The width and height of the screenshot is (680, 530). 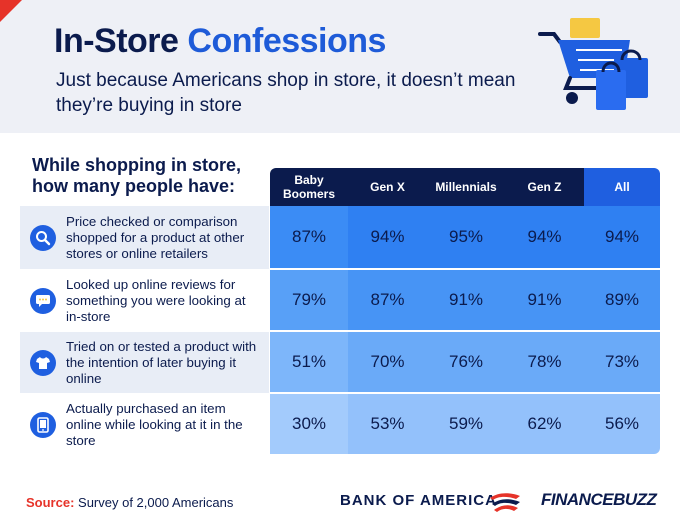 What do you see at coordinates (116, 41) in the screenshot?
I see `title-part1: In-Store` at bounding box center [116, 41].